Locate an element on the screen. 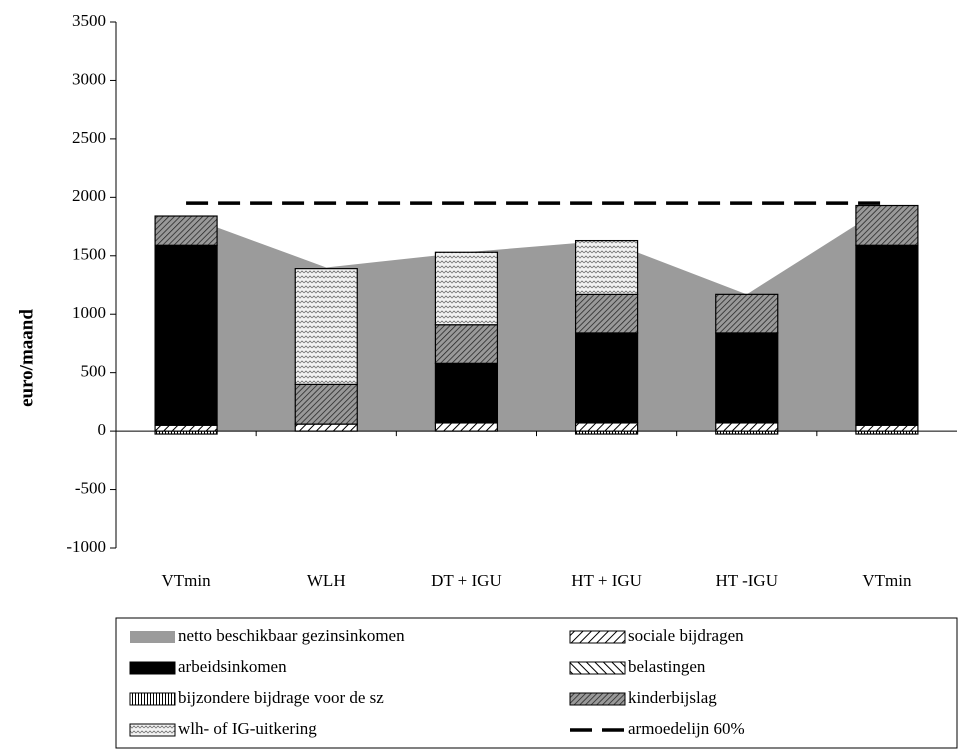 The height and width of the screenshot is (754, 958). y-tick-label: 500 is located at coordinates (94, 371).